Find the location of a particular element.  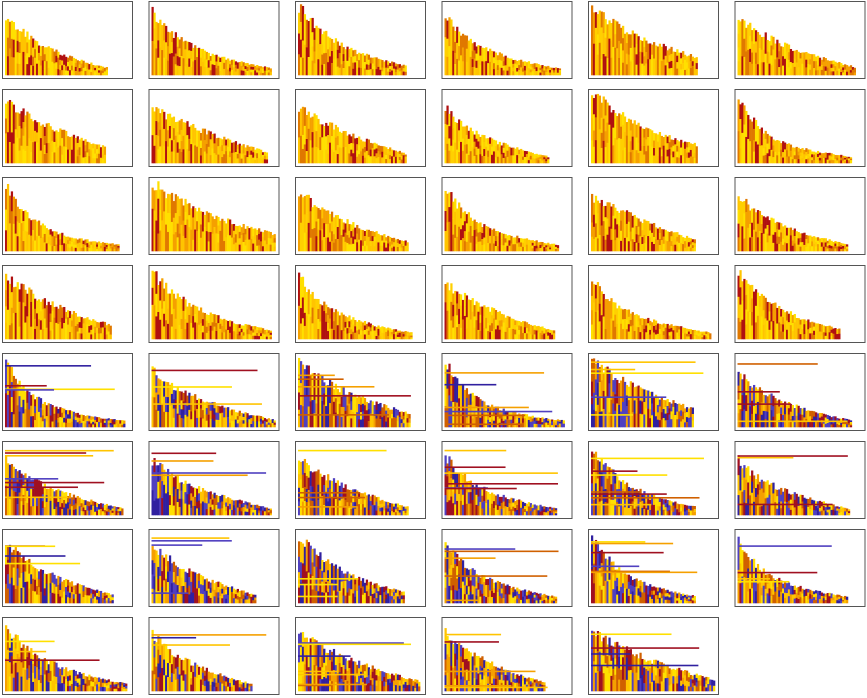

thumbnail is located at coordinates (67, 392).